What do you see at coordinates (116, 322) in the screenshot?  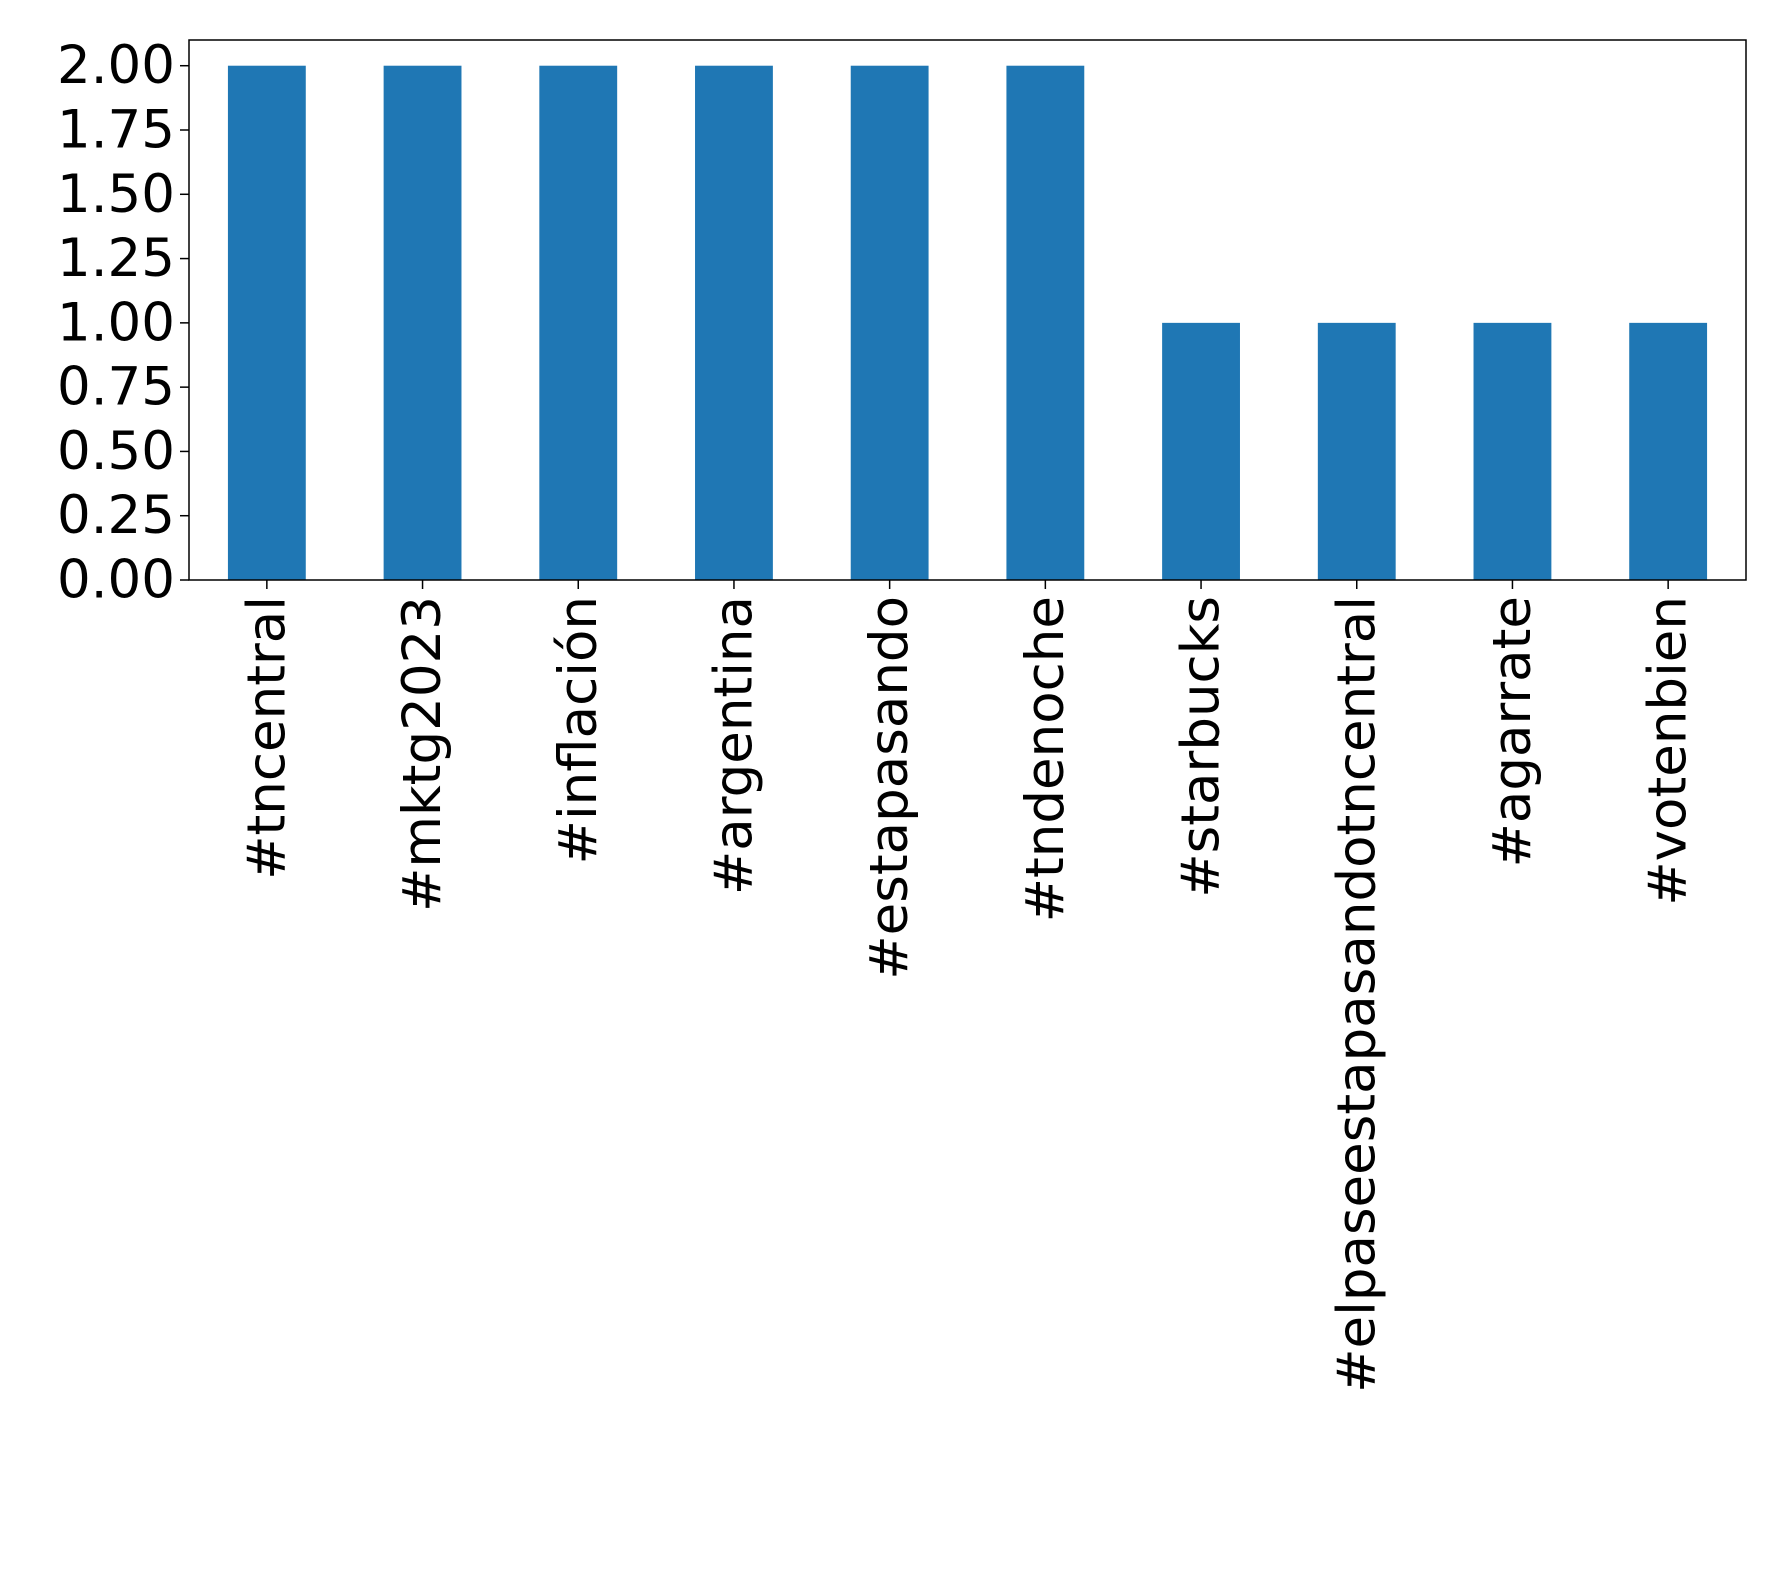 I see `y-tick-label: 1.00` at bounding box center [116, 322].